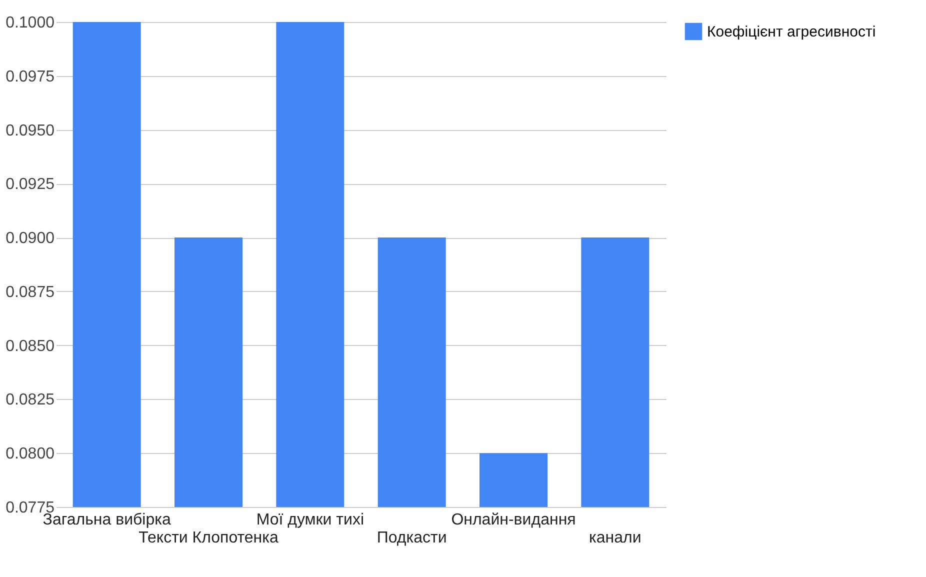 The height and width of the screenshot is (577, 926). Describe the element at coordinates (30, 292) in the screenshot. I see `y-tick-label: 0.0875` at that location.